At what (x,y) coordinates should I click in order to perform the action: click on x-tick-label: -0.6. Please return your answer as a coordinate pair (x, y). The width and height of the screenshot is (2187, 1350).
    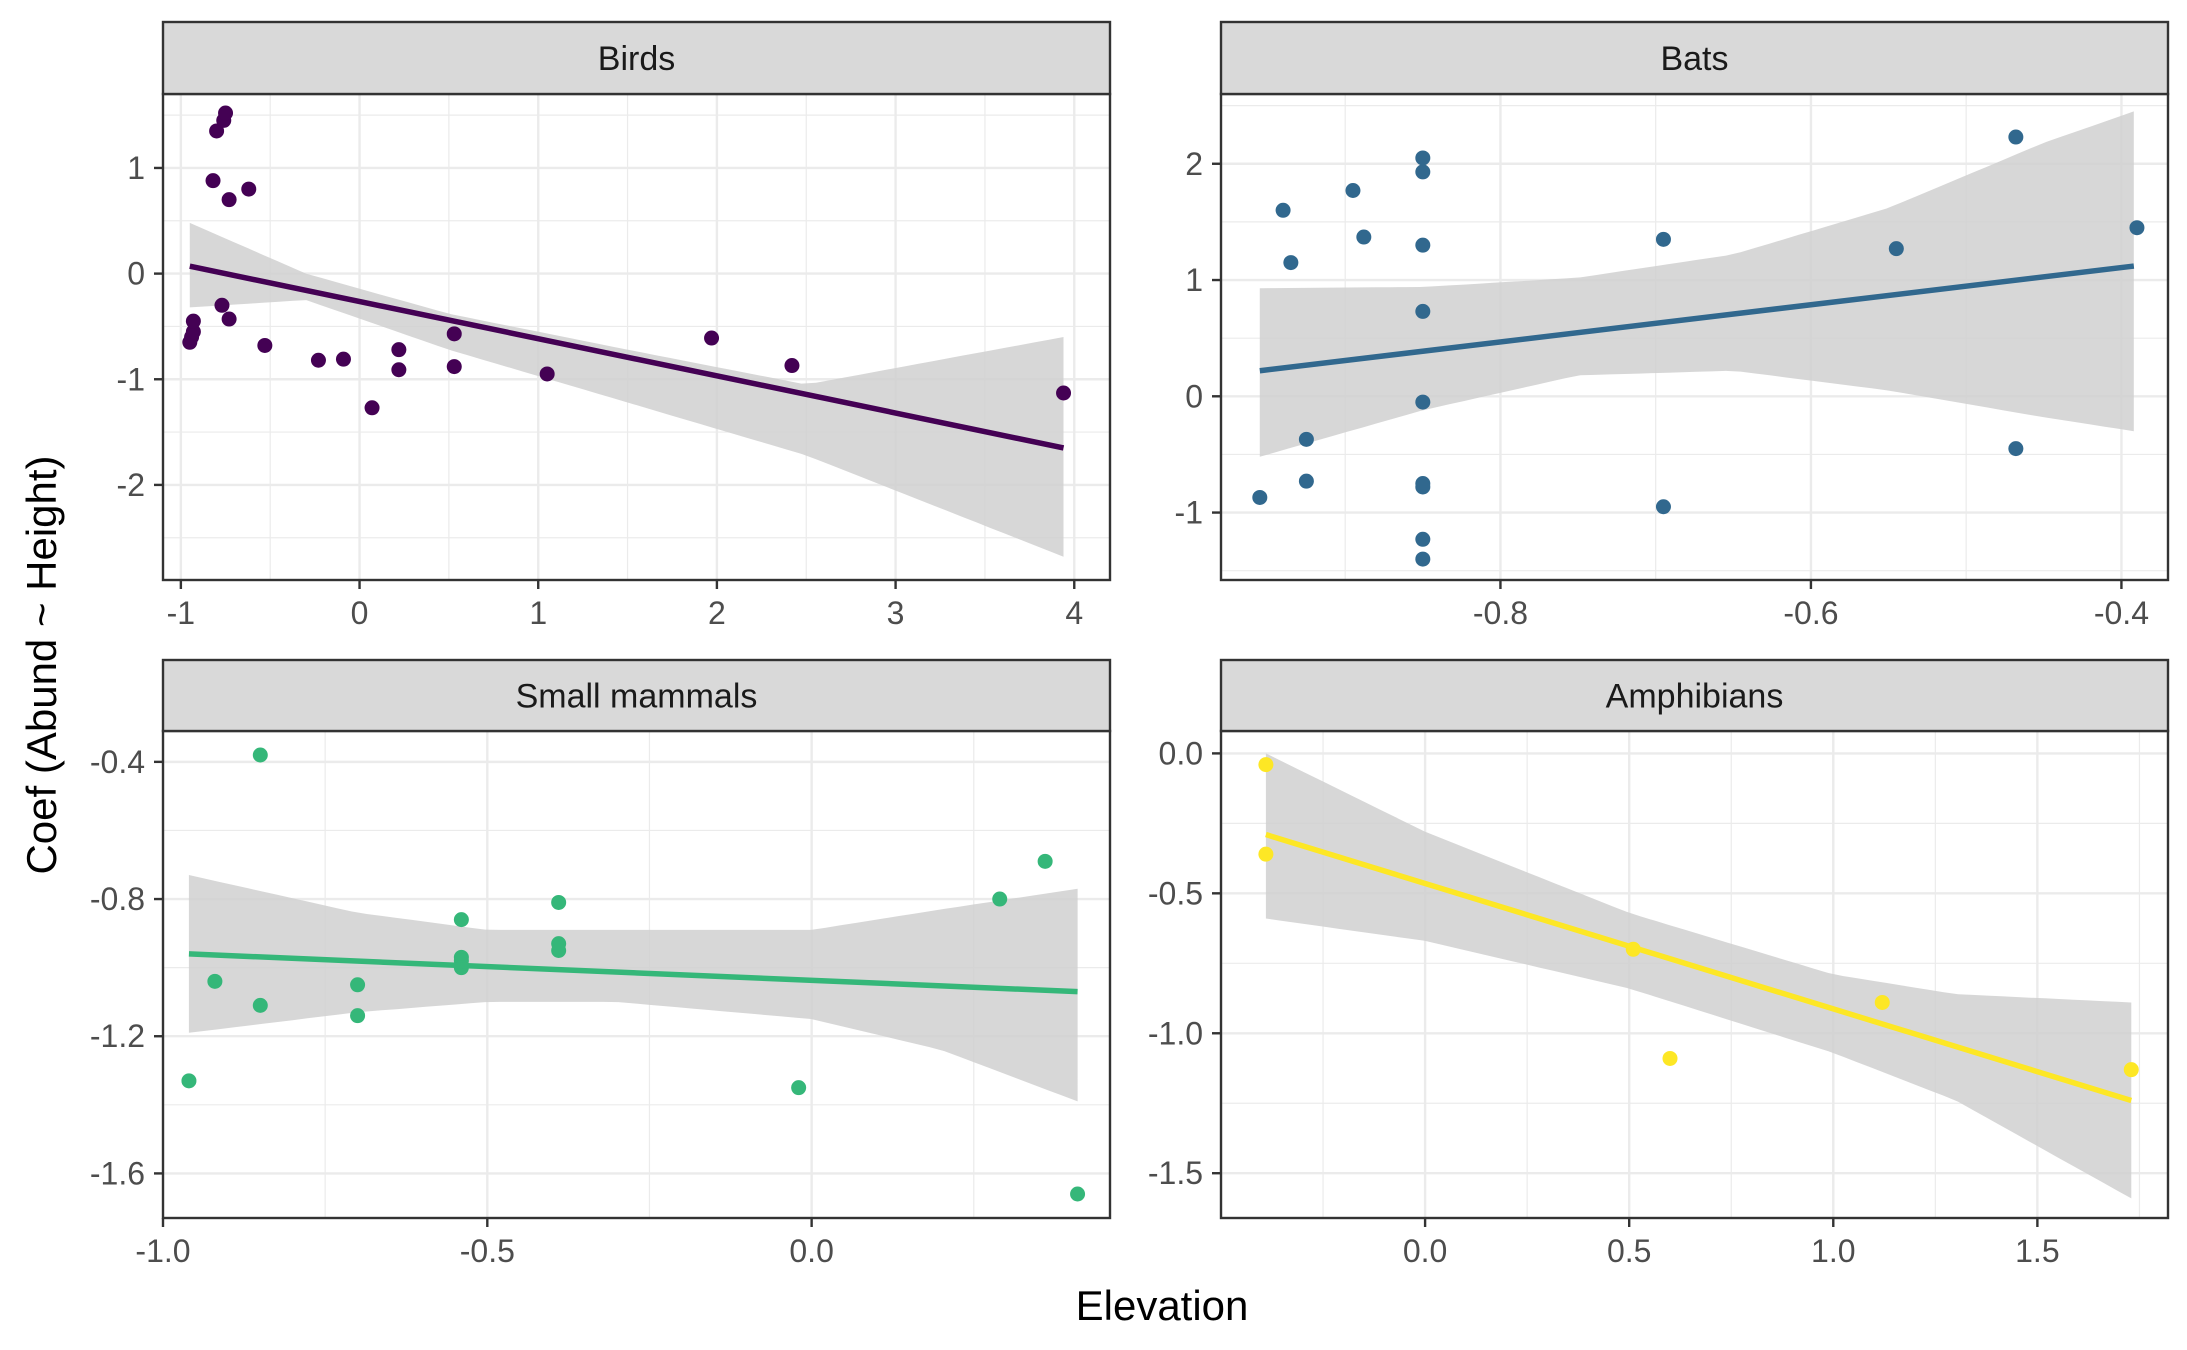
    Looking at the image, I should click on (1810, 613).